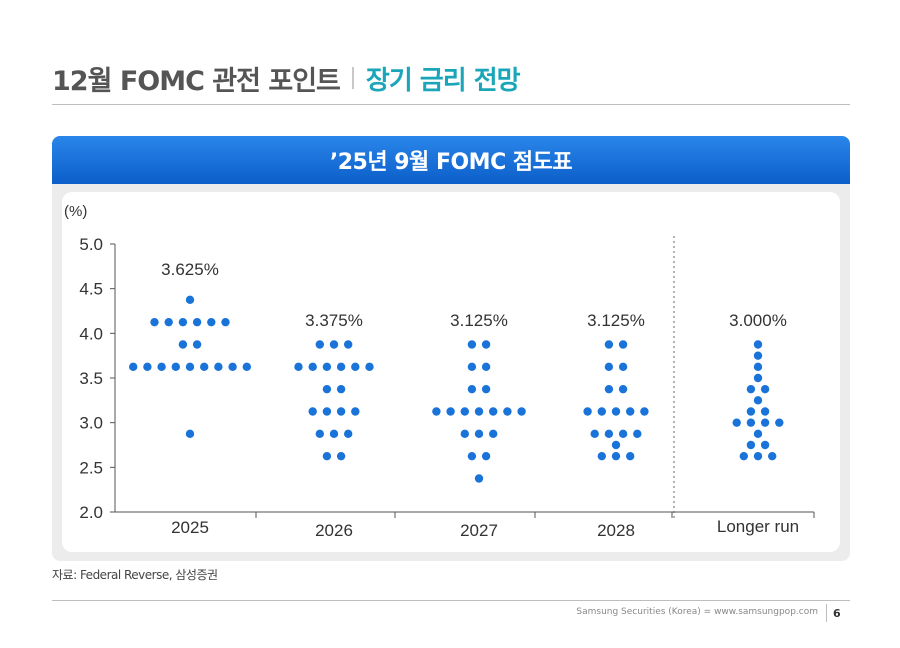  What do you see at coordinates (190, 527) in the screenshot?
I see `x-category-label: 2025` at bounding box center [190, 527].